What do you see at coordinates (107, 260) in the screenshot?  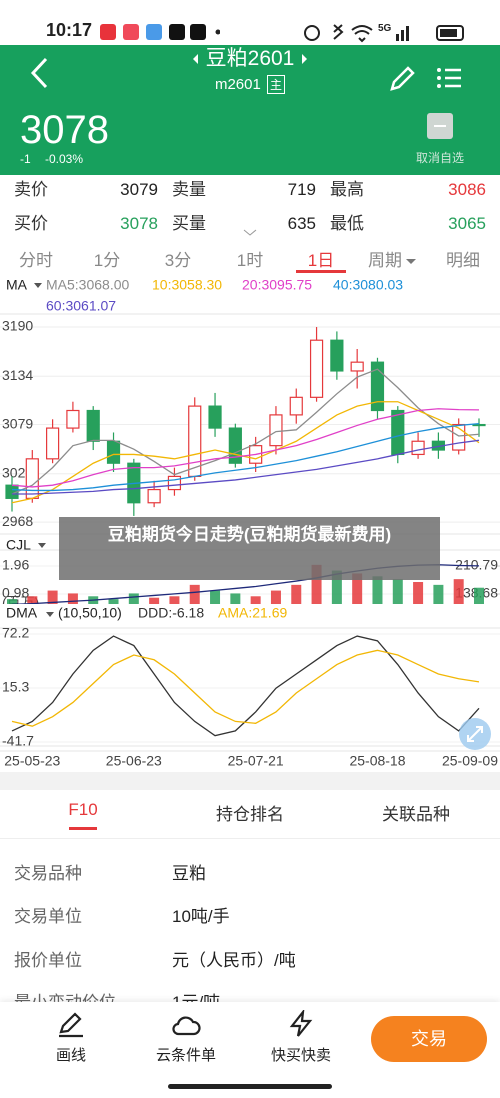 I see `period-tab: 1分` at bounding box center [107, 260].